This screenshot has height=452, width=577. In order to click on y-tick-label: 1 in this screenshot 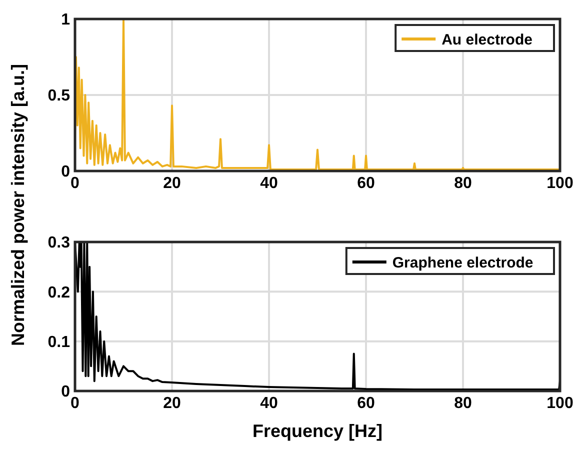, I will do `click(65, 20)`.